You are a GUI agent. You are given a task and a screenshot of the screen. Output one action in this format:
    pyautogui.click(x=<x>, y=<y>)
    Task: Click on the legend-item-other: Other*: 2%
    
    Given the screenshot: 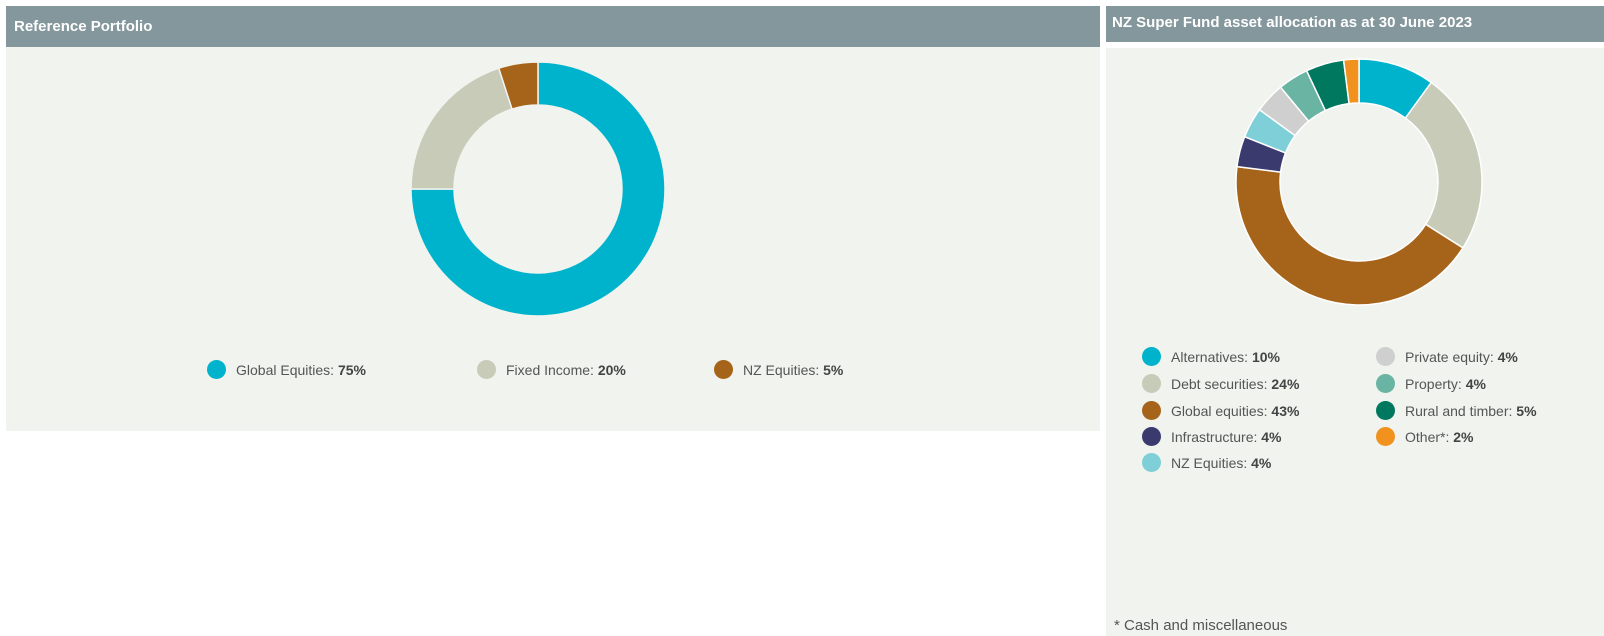 What is the action you would take?
    pyautogui.click(x=1425, y=437)
    